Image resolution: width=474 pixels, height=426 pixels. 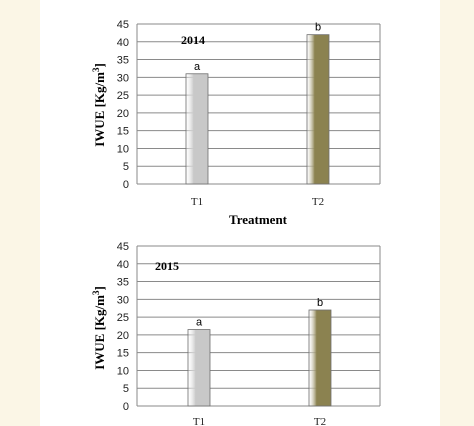 What do you see at coordinates (167, 266) in the screenshot?
I see `chart-2015-year-label: 2015` at bounding box center [167, 266].